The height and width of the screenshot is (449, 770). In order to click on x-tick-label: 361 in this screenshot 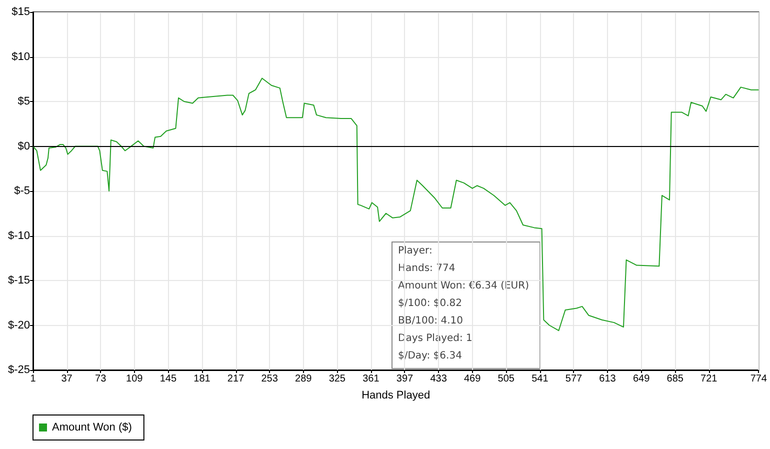, I will do `click(371, 379)`.